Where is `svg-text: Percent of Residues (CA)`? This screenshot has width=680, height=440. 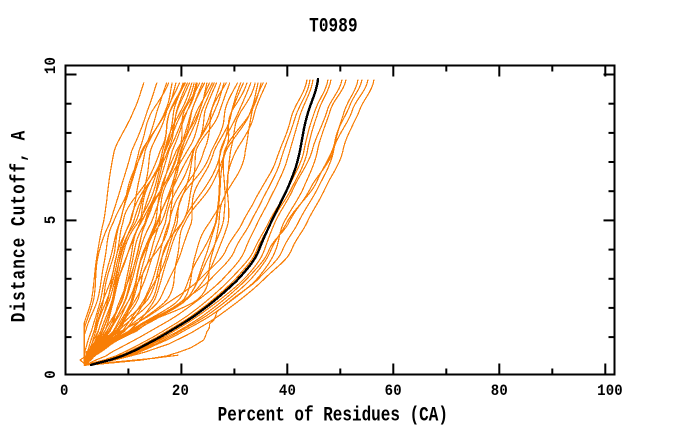 svg-text: Percent of Residues (CA) is located at coordinates (333, 416).